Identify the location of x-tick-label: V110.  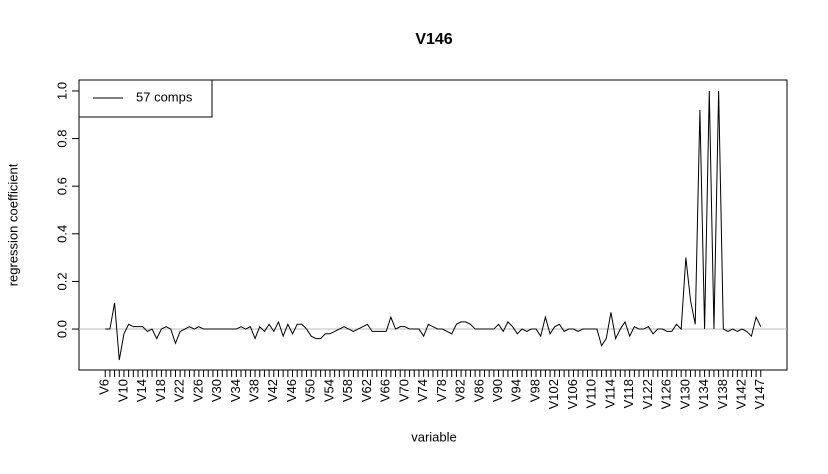
(591, 393).